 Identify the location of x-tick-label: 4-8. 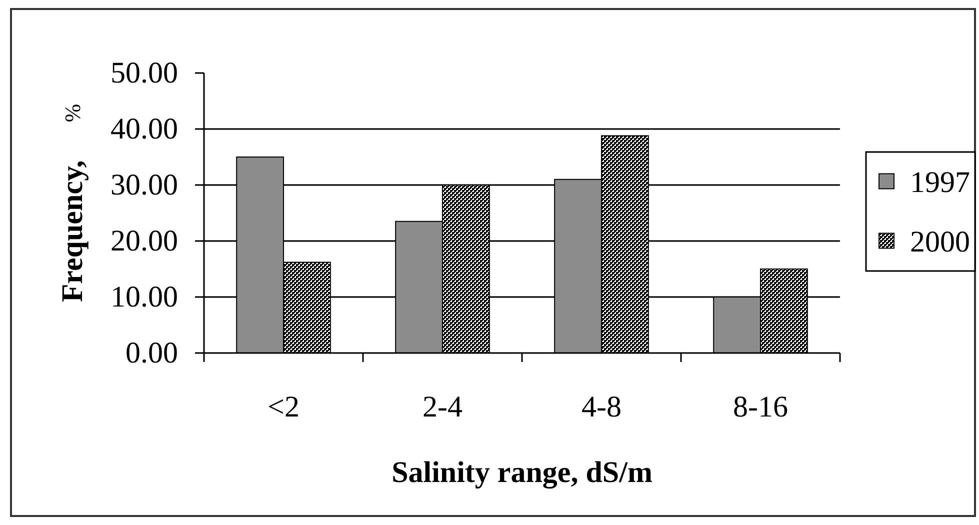
(602, 407).